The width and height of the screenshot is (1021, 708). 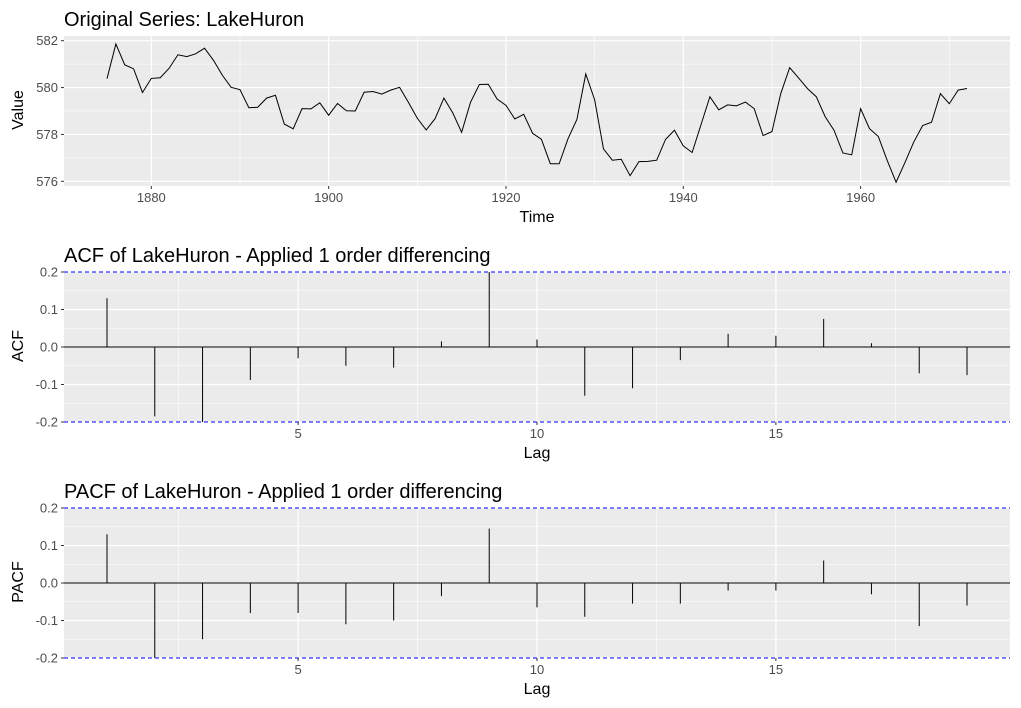 What do you see at coordinates (184, 20) in the screenshot?
I see `series-plot-title: Original Series: LakeHuron` at bounding box center [184, 20].